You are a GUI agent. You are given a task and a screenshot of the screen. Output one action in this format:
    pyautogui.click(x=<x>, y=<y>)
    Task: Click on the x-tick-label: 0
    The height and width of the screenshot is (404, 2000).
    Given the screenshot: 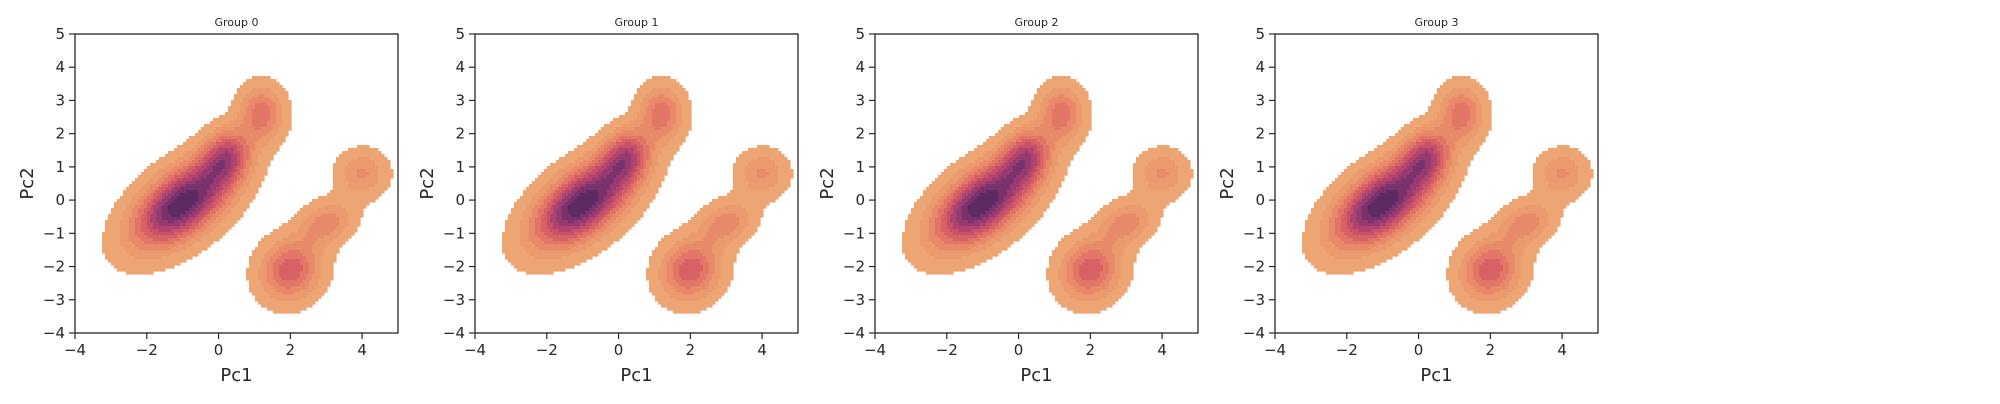 What is the action you would take?
    pyautogui.click(x=219, y=350)
    